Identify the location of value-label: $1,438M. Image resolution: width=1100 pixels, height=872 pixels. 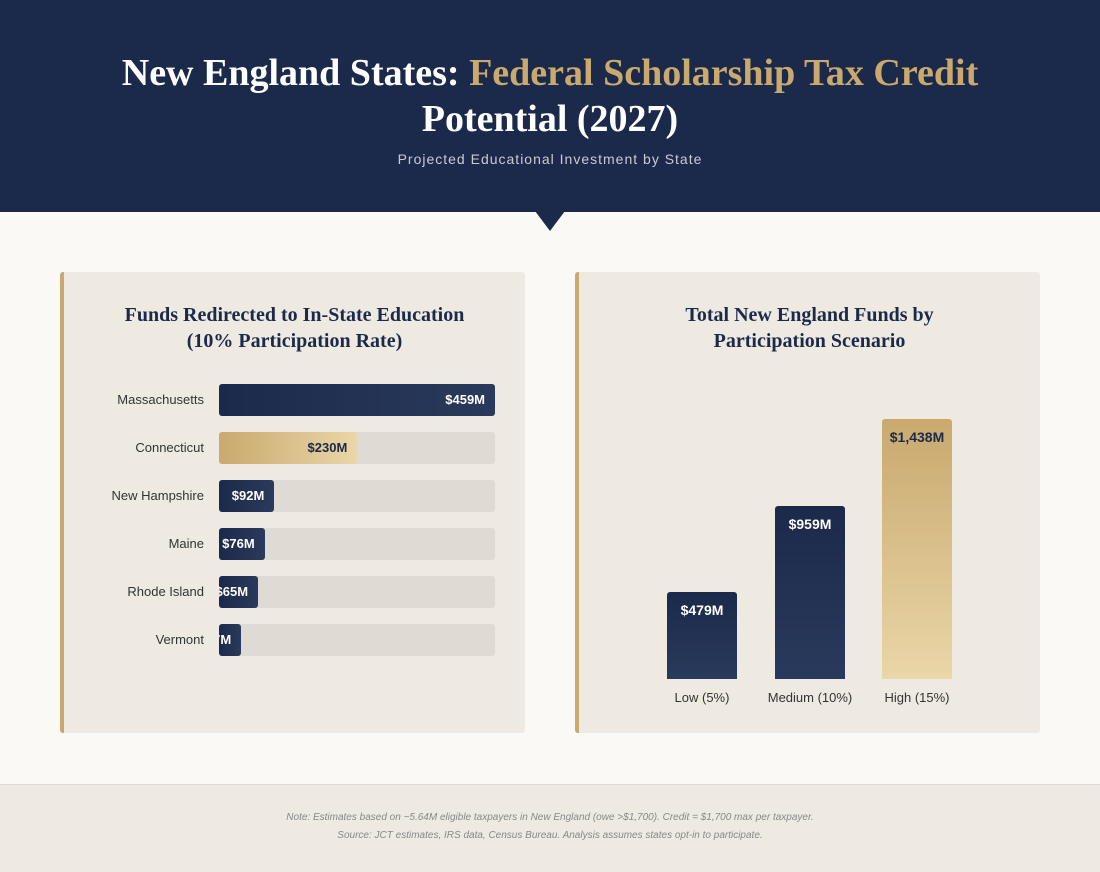
(917, 437).